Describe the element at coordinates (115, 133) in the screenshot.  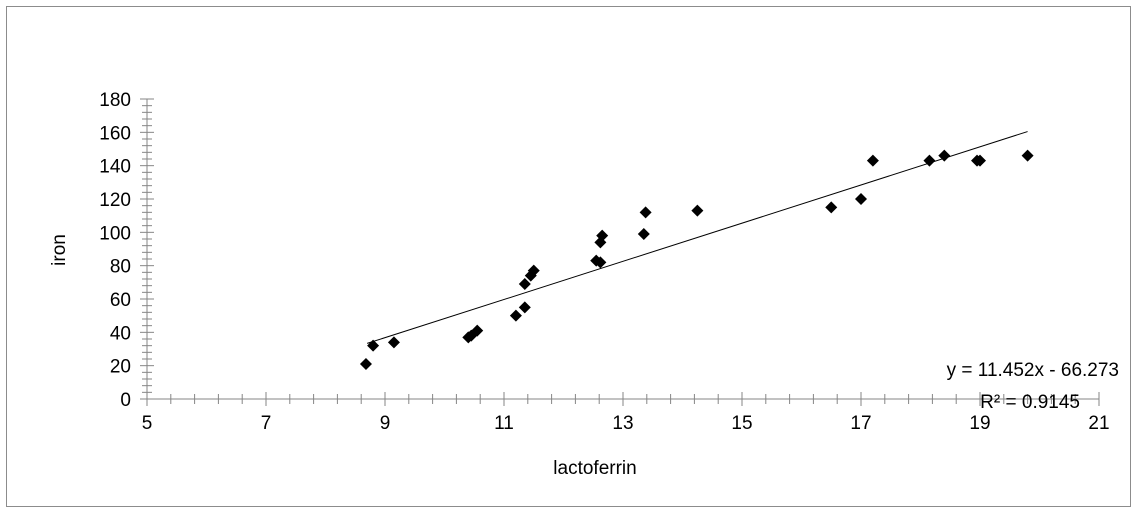
I see `y-tick-label: 160` at that location.